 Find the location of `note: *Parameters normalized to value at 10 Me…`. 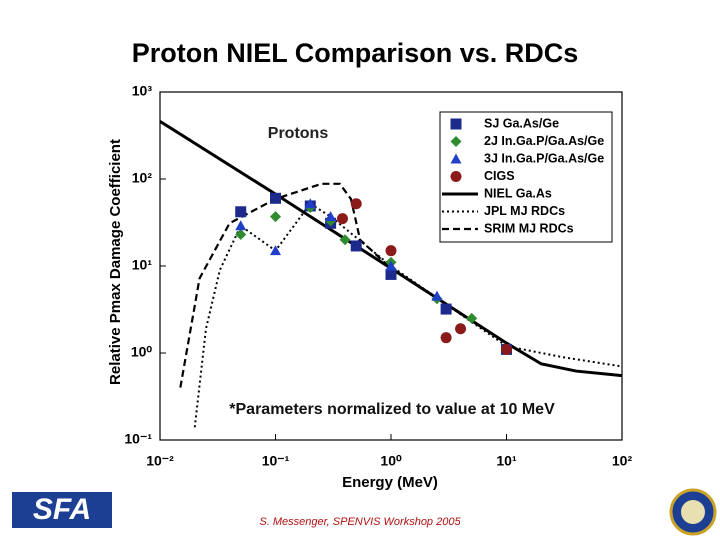

note: *Parameters normalized to value at 10 Me… is located at coordinates (392, 409).